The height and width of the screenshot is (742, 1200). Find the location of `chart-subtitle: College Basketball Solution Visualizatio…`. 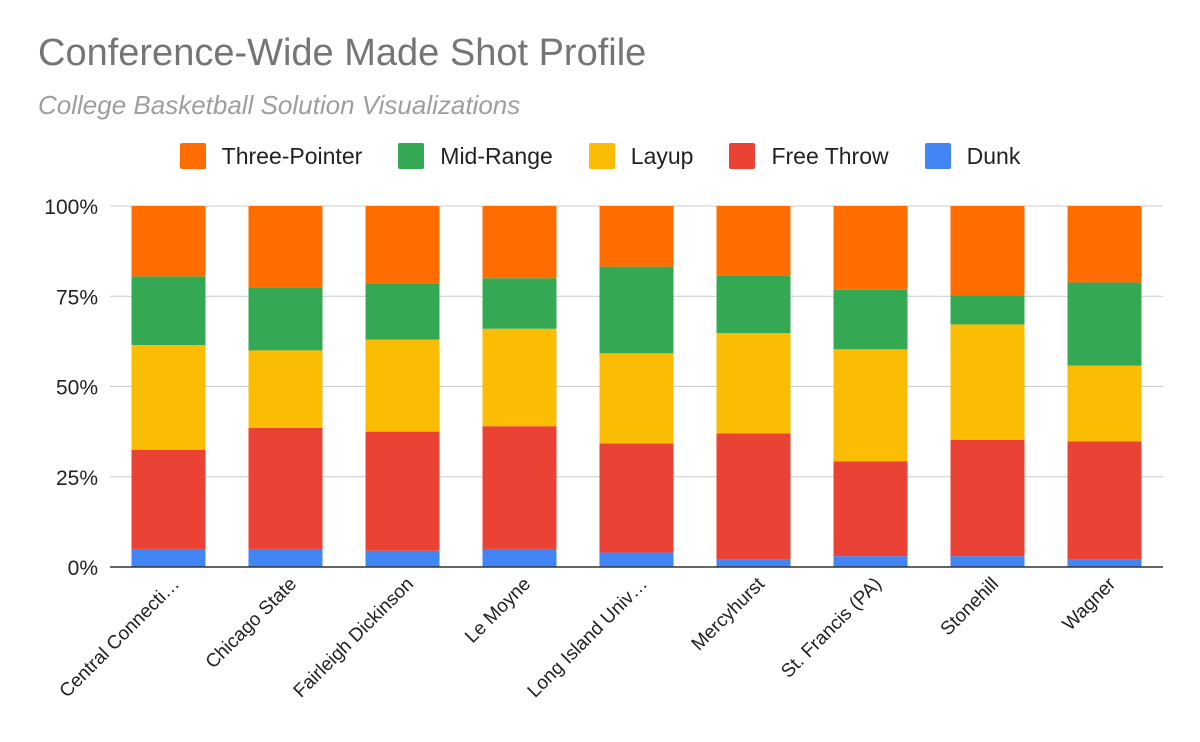

chart-subtitle: College Basketball Solution Visualizatio… is located at coordinates (279, 105).